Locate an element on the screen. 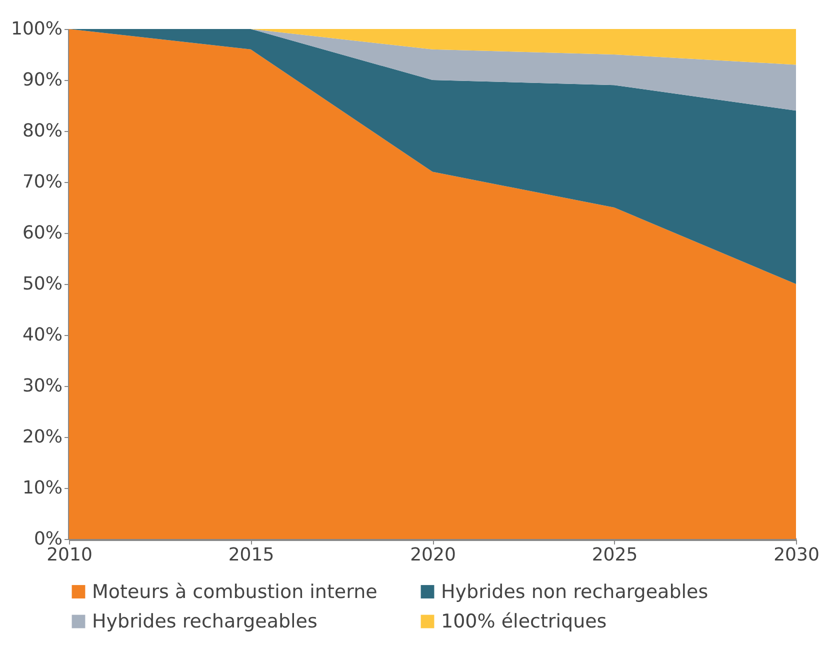 This screenshot has height=648, width=838. y-tick-label: 70% is located at coordinates (42, 182).